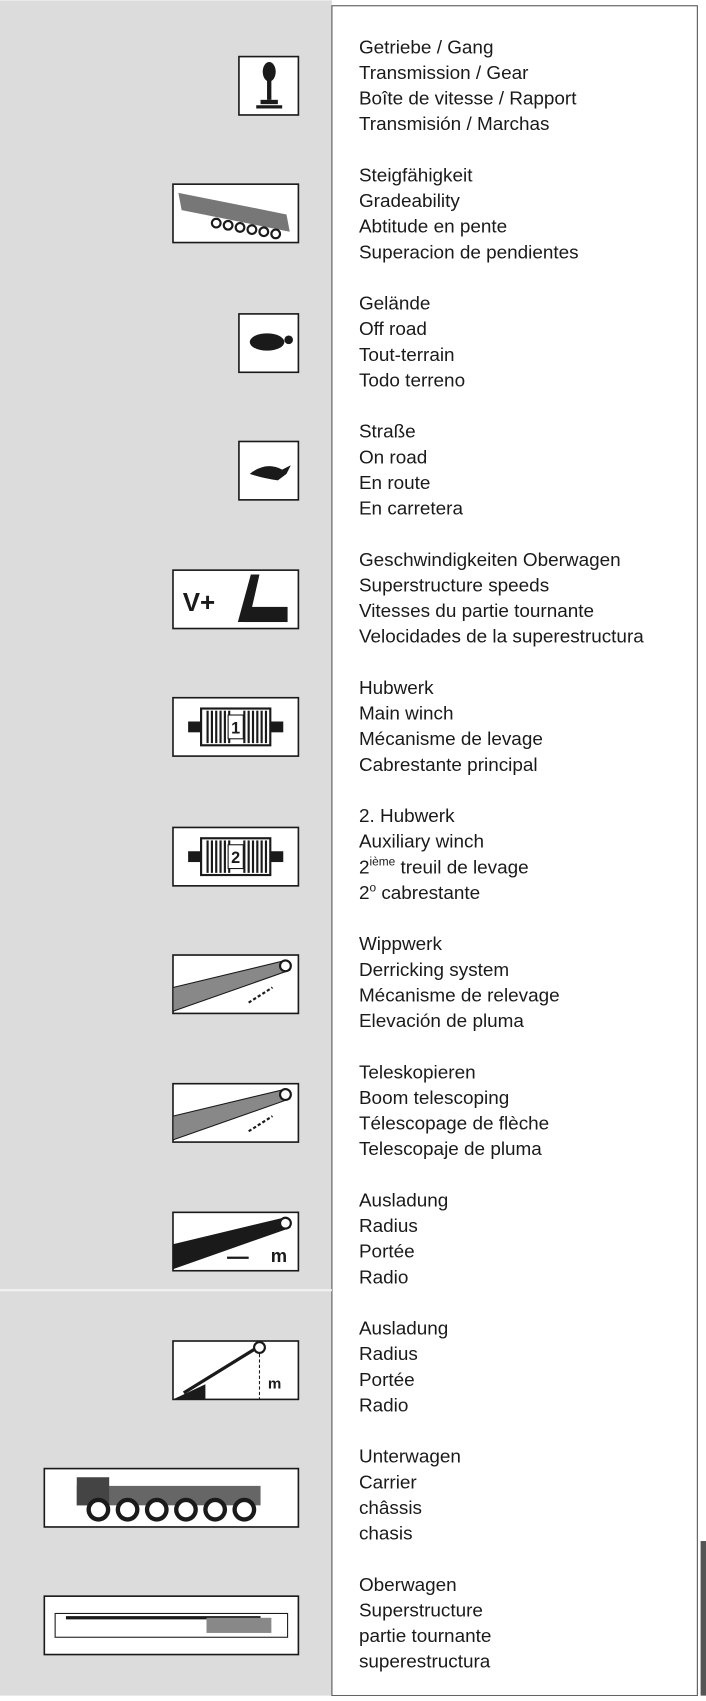 This screenshot has height=1701, width=706. I want to click on label-line: Telescopaje de pluma, so click(450, 1149).